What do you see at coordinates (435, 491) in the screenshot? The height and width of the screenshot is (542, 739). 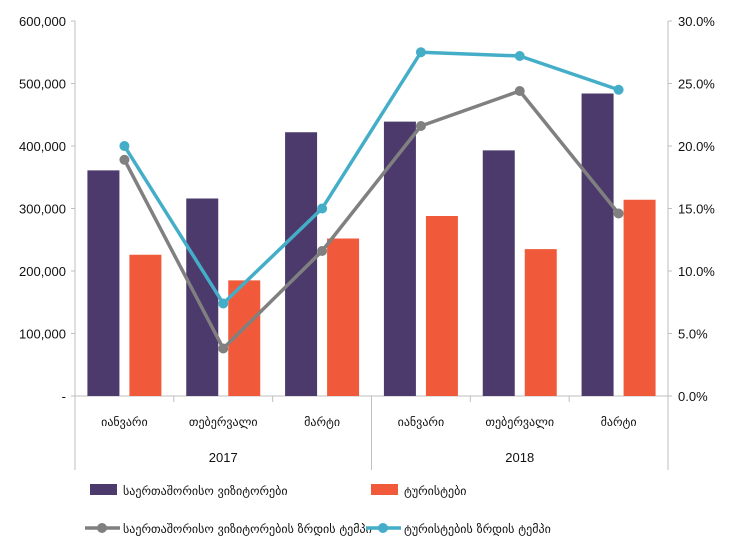 I see `legend-label-2: ტურისტები` at bounding box center [435, 491].